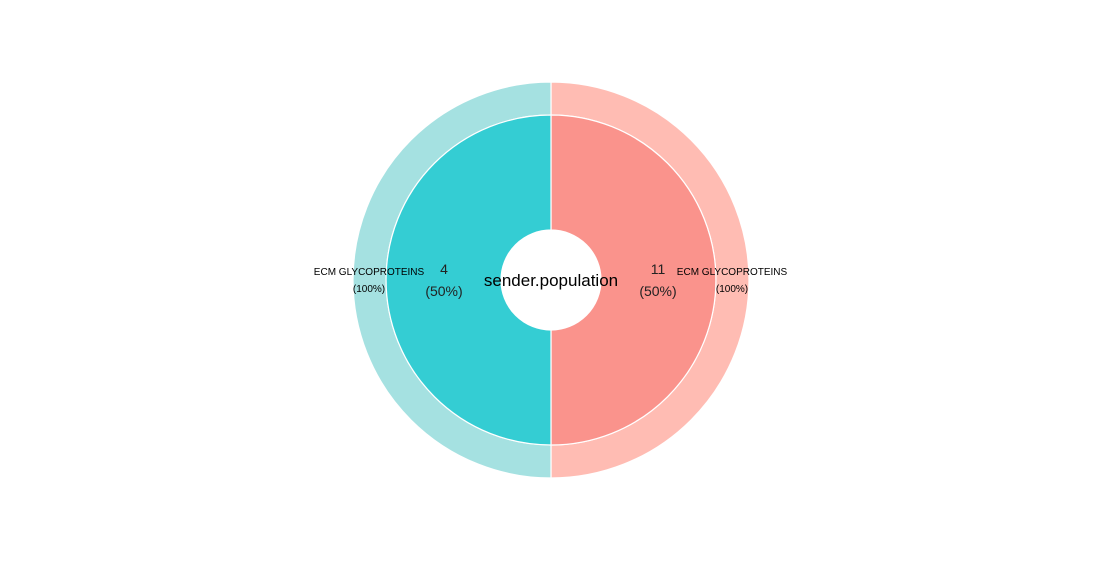 This screenshot has height=563, width=1099. Describe the element at coordinates (732, 289) in the screenshot. I see `outer-ring-percent-0: (100%)` at that location.